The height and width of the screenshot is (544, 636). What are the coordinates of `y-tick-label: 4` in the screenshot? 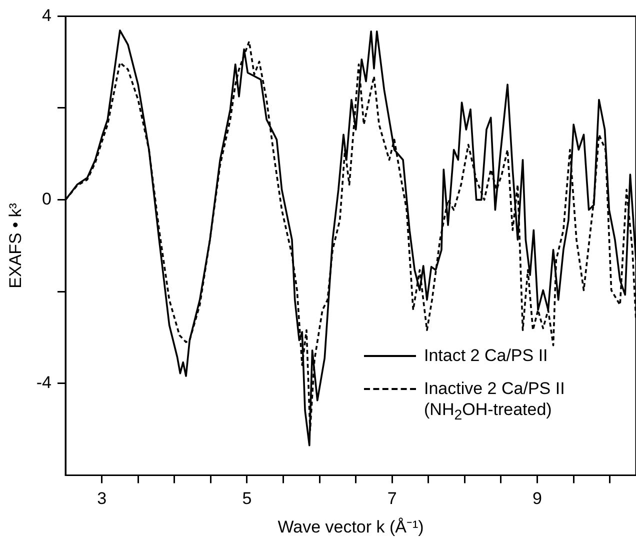 It's located at (47, 15).